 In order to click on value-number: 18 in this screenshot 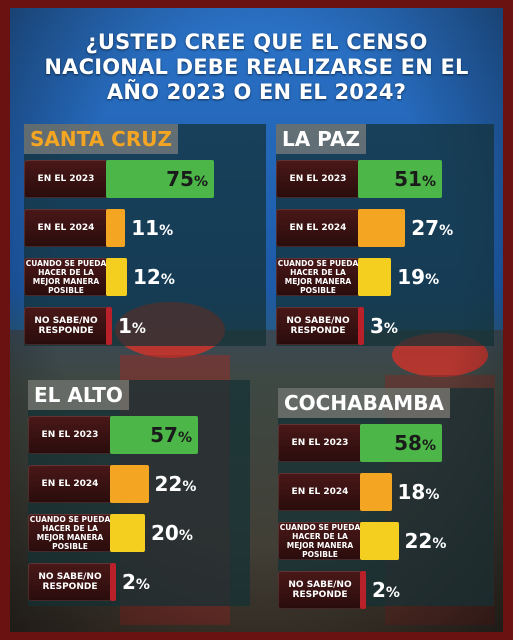, I will do `click(411, 492)`.